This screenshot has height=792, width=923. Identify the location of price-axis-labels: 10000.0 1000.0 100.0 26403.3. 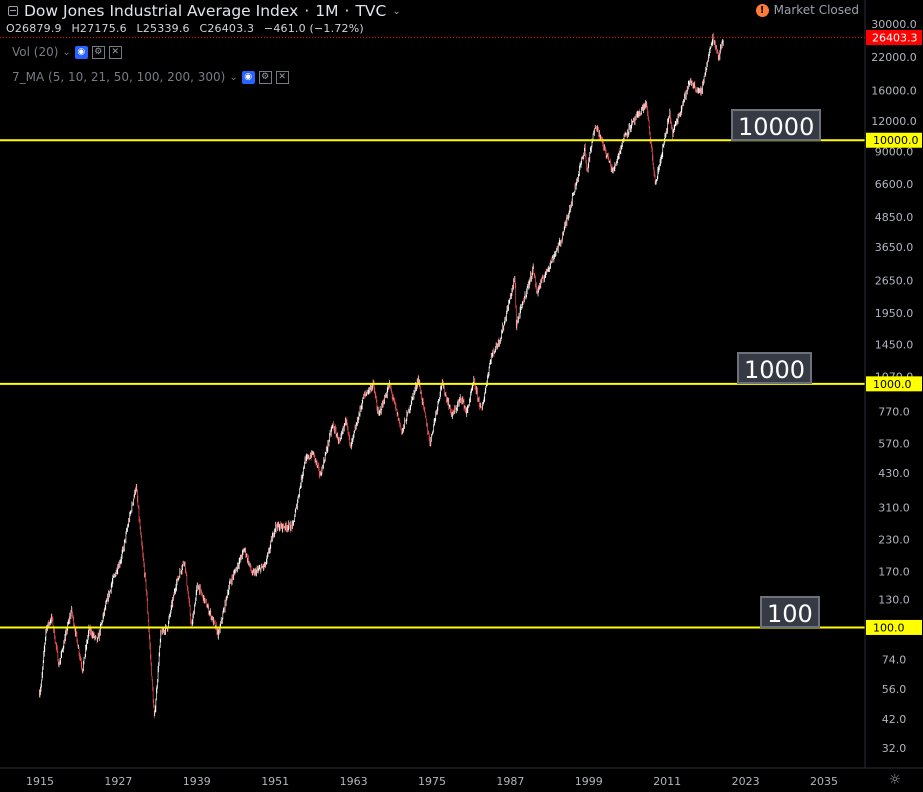
(894, 332).